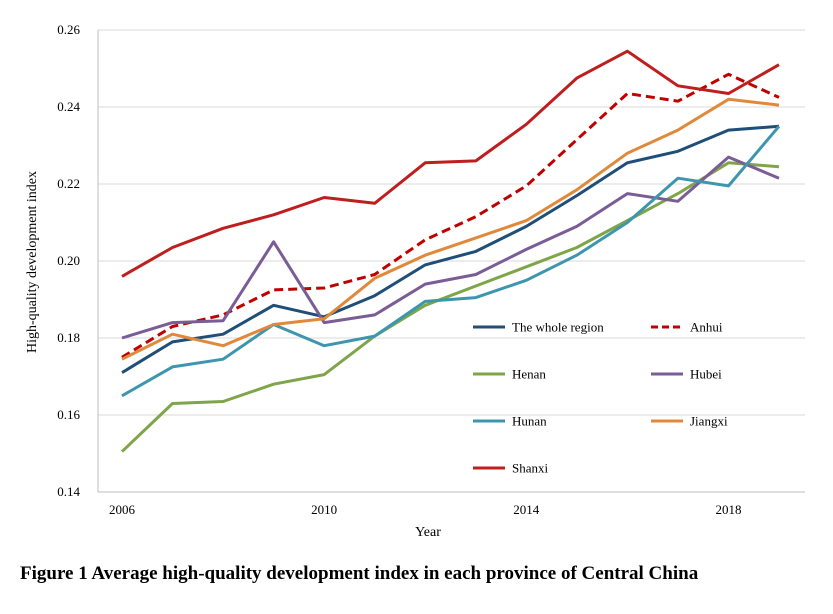 The width and height of the screenshot is (833, 614). What do you see at coordinates (511, 468) in the screenshot?
I see `legend-item: Shanxi` at bounding box center [511, 468].